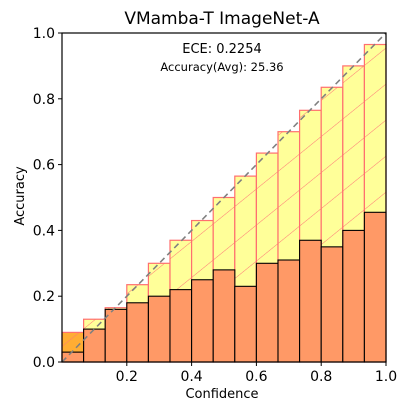 This screenshot has width=414, height=414. I want to click on x-tick-label: 0.6, so click(256, 377).